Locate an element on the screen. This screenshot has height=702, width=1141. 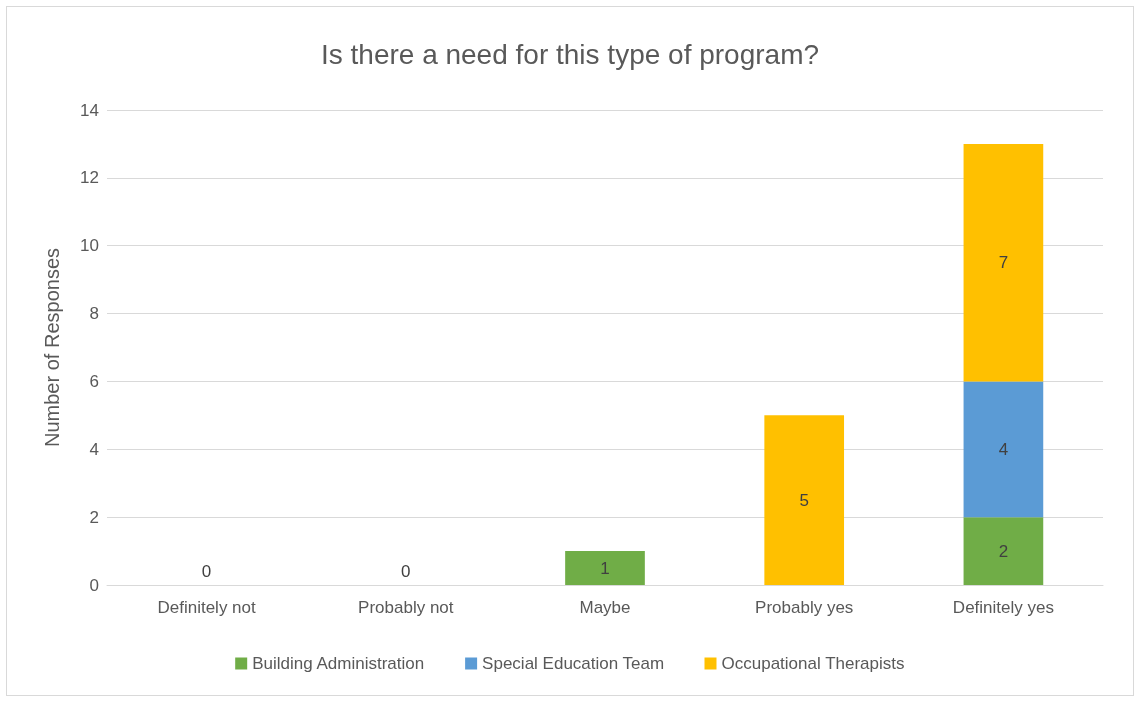
y-tick-label: 4 is located at coordinates (94, 449).